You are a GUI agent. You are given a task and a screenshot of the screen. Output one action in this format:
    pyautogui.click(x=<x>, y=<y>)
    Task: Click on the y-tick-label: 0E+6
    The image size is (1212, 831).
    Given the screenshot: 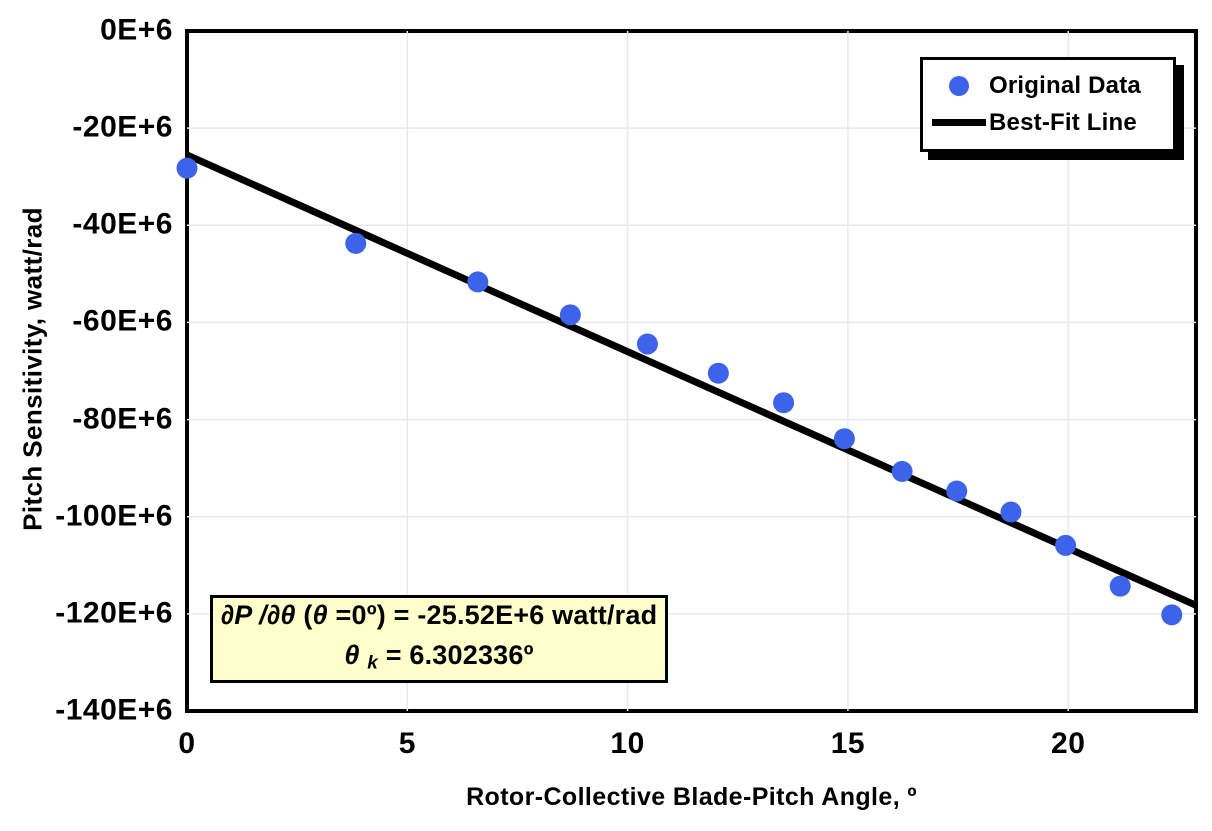 What is the action you would take?
    pyautogui.click(x=136, y=30)
    